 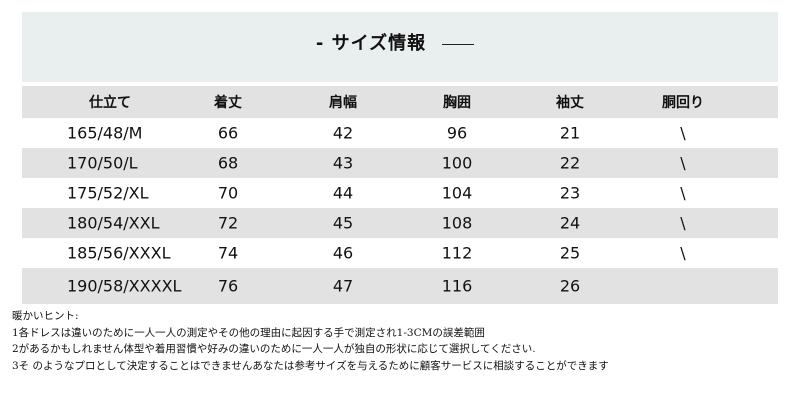 What do you see at coordinates (110, 103) in the screenshot?
I see `column-header: 仕立て` at bounding box center [110, 103].